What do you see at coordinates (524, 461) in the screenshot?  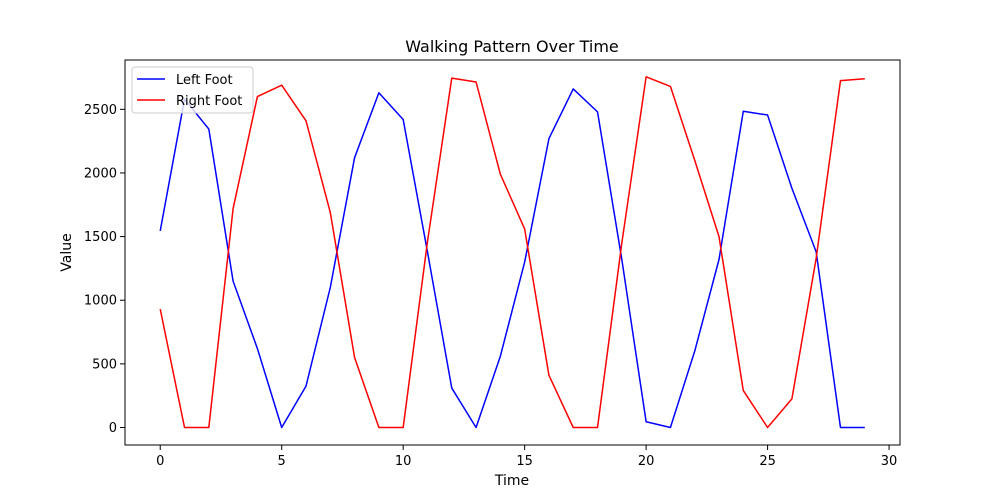 I see `x-tick-label: 15` at bounding box center [524, 461].